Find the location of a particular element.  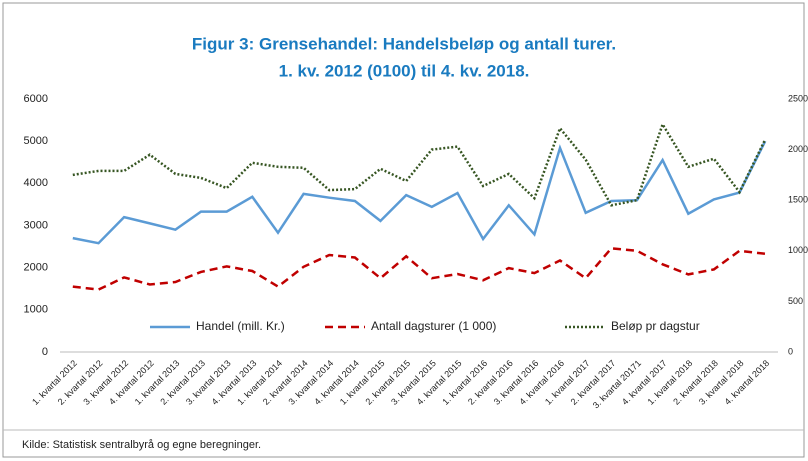

x-tick-label: 3. kvartal 2016 is located at coordinates (516, 382).